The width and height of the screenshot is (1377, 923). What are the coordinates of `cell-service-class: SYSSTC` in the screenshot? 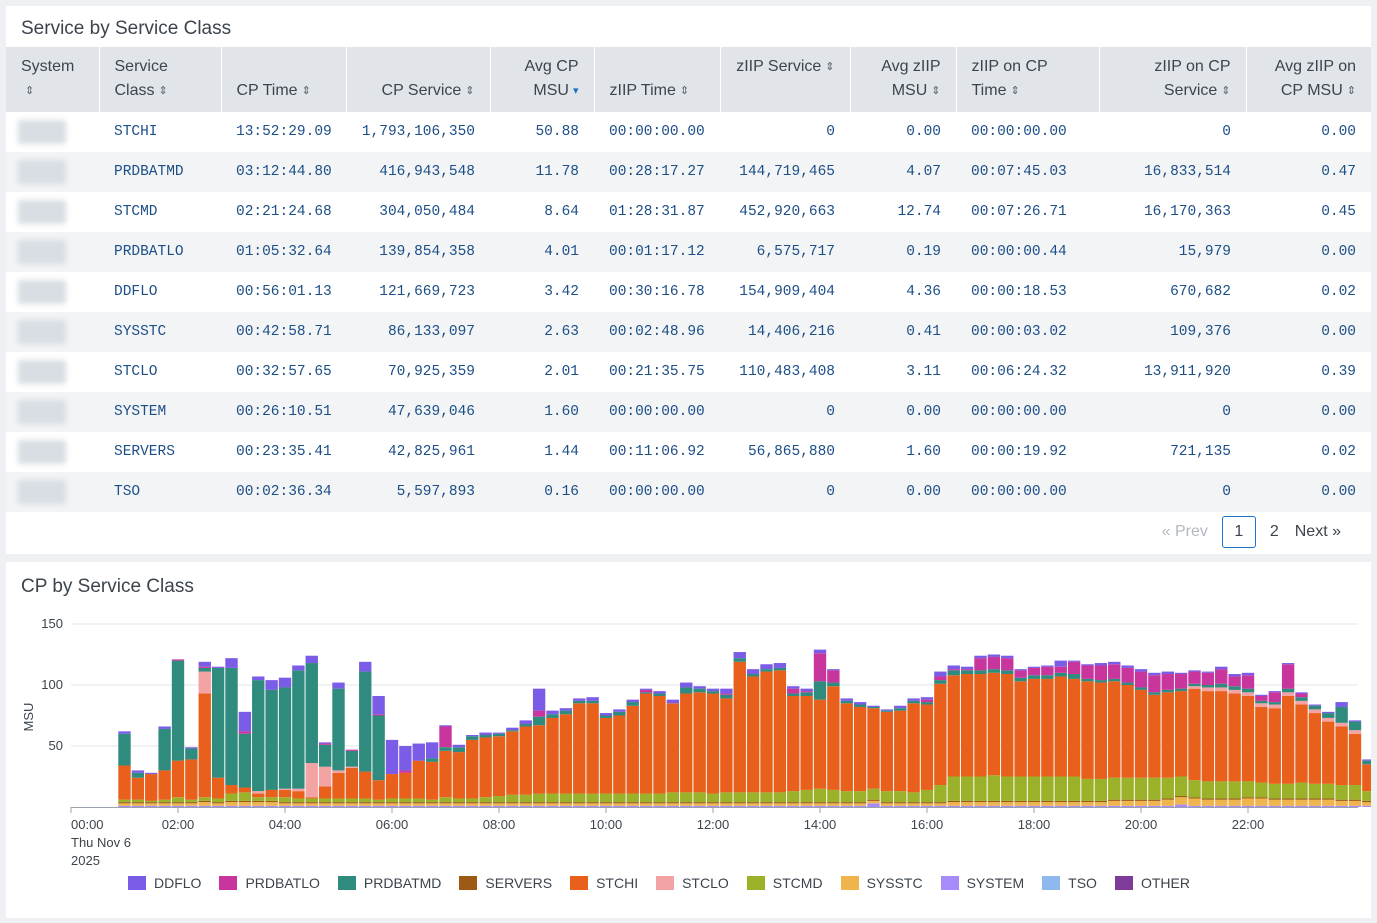 It's located at (160, 332).